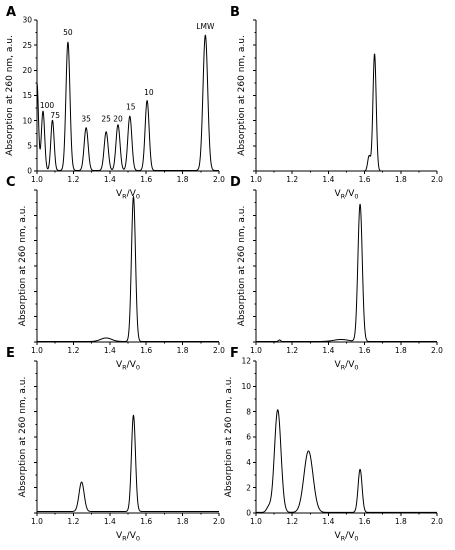 The width and height of the screenshot is (455, 550). Describe the element at coordinates (55, 115) in the screenshot. I see `peak-label: 75` at that location.